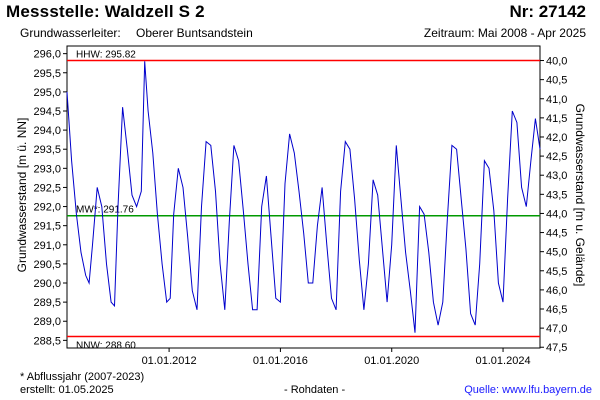 This screenshot has width=600, height=400. I want to click on y-tick-label: 292,0, so click(47, 208).